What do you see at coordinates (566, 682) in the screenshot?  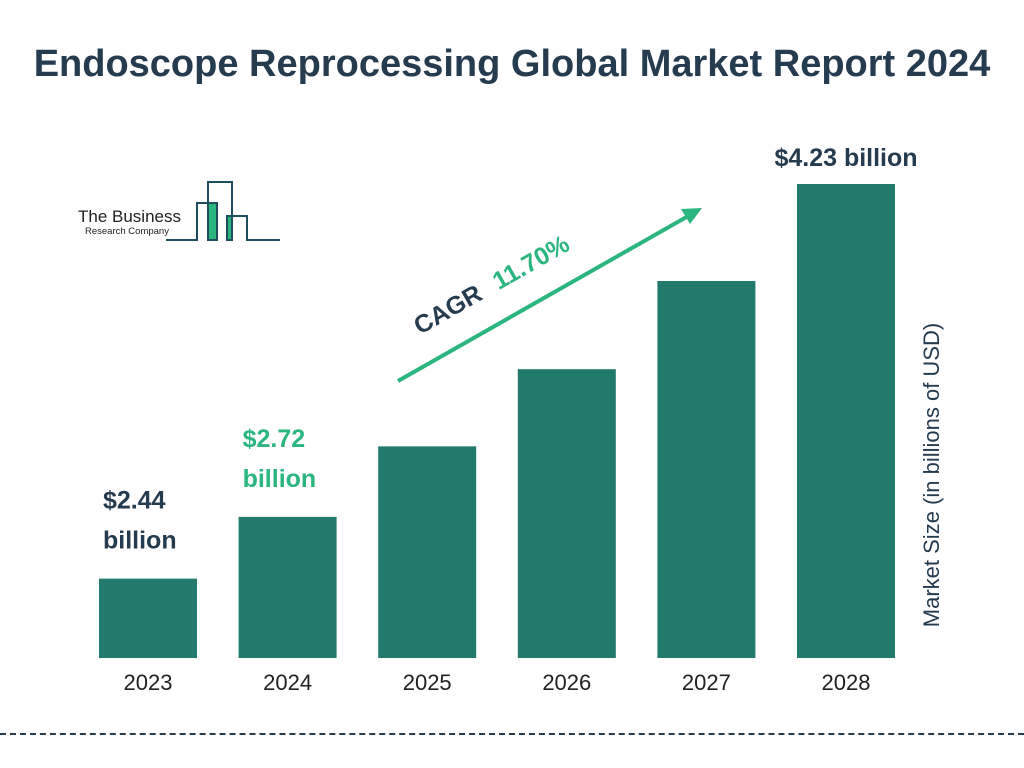 I see `x-tick-label: 2026` at bounding box center [566, 682].